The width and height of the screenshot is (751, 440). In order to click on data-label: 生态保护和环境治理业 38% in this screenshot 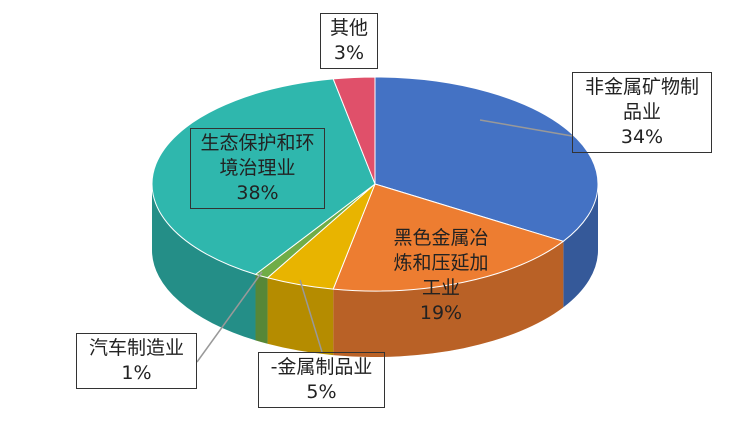, I will do `click(257, 168)`.